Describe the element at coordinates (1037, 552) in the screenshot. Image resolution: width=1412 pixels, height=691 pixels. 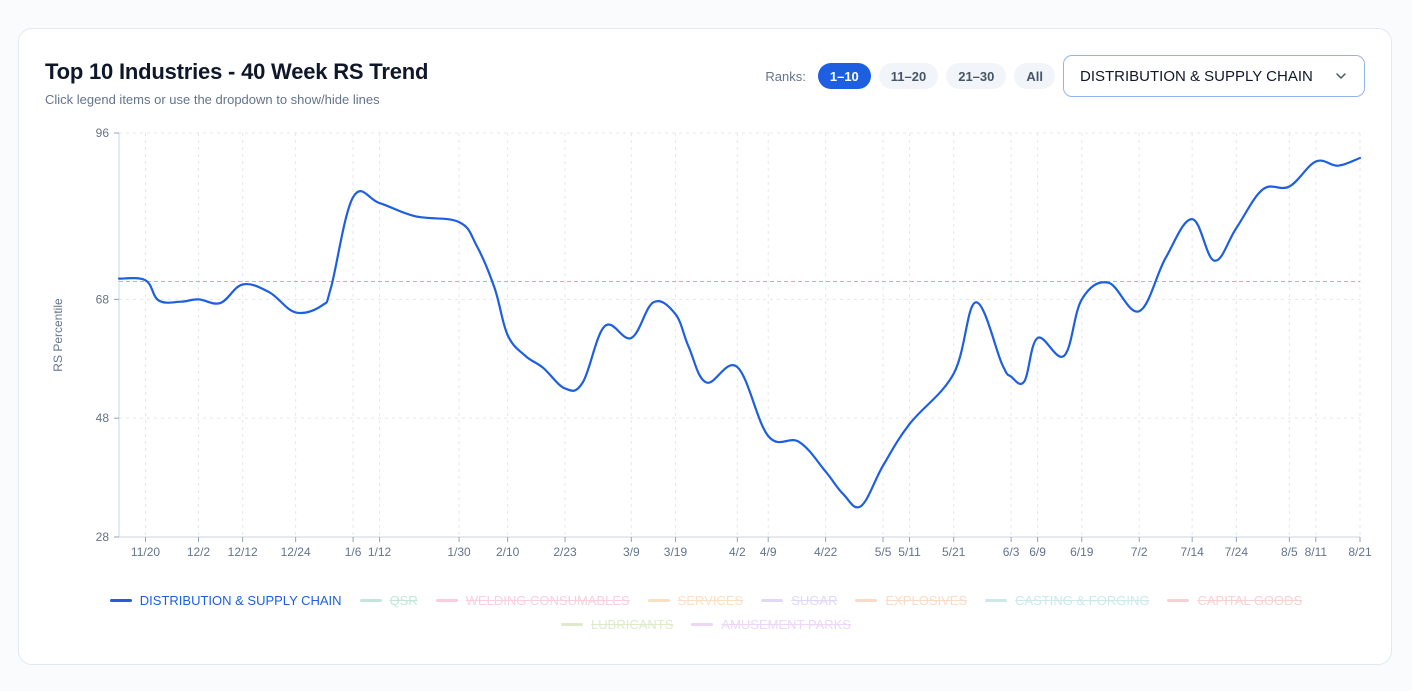
I see `x-tick-label: 6/9` at that location.